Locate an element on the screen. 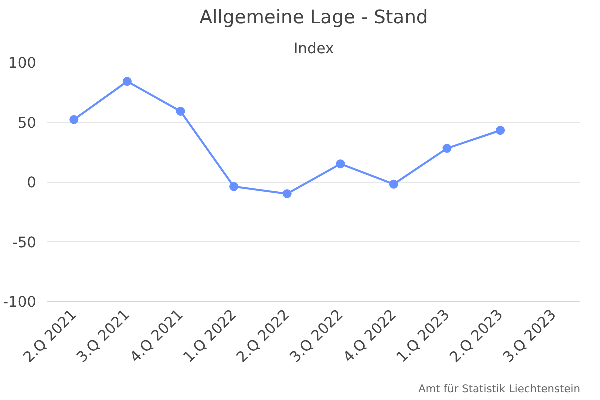 The width and height of the screenshot is (600, 400). y-tick-label: 0 is located at coordinates (32, 183).